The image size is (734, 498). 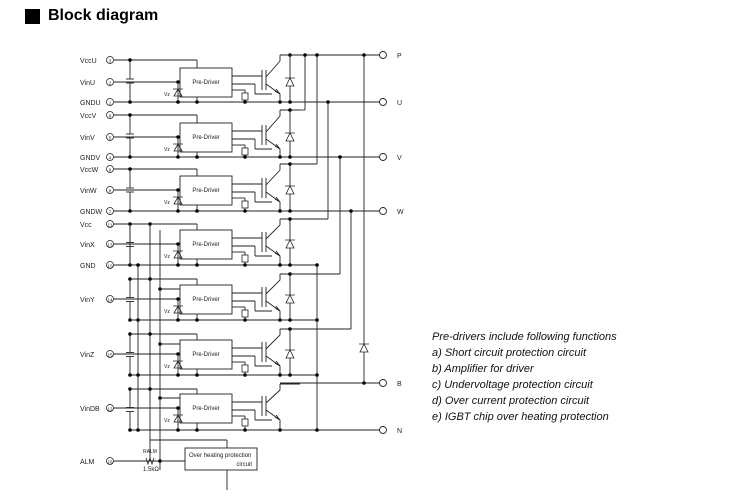 I want to click on pin-label: VinZ, so click(x=87, y=355).